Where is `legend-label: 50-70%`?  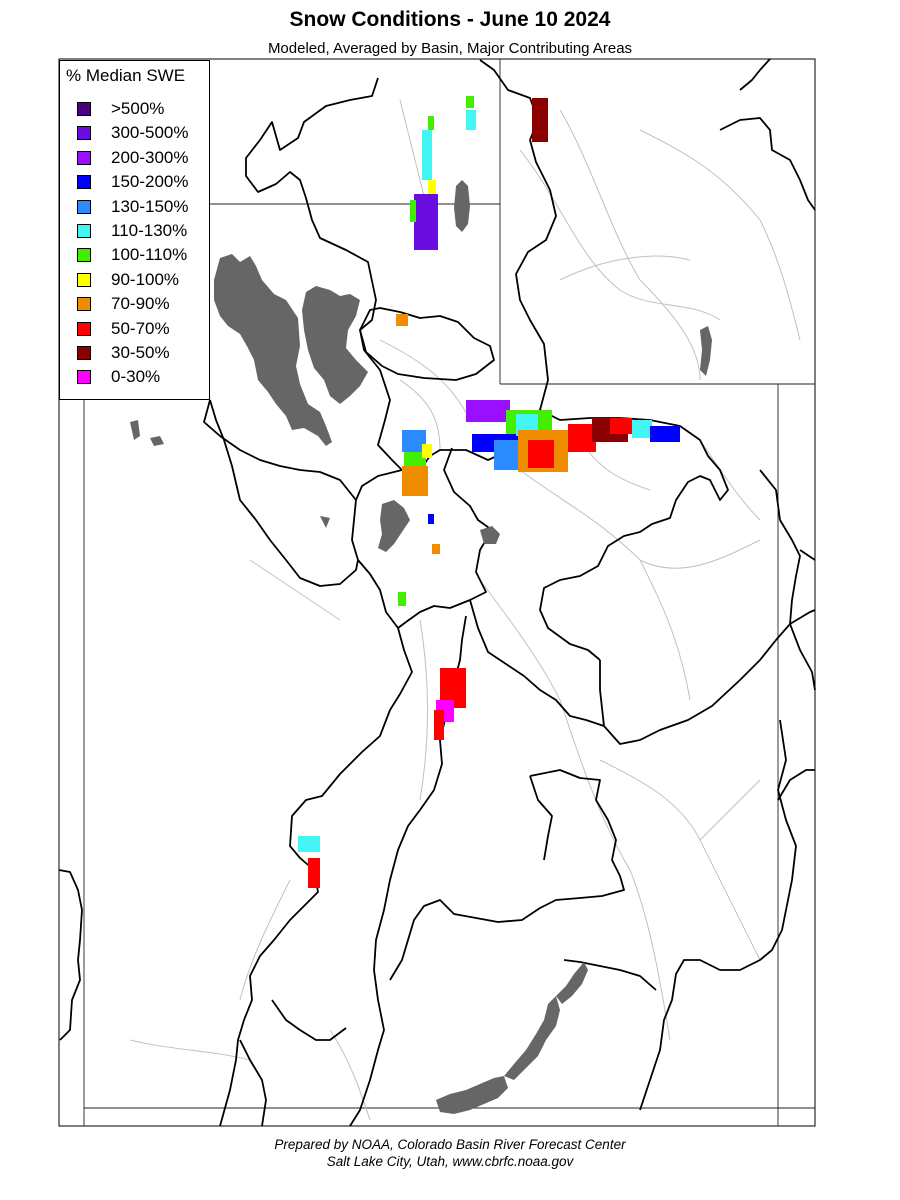
legend-label: 50-70% is located at coordinates (140, 328).